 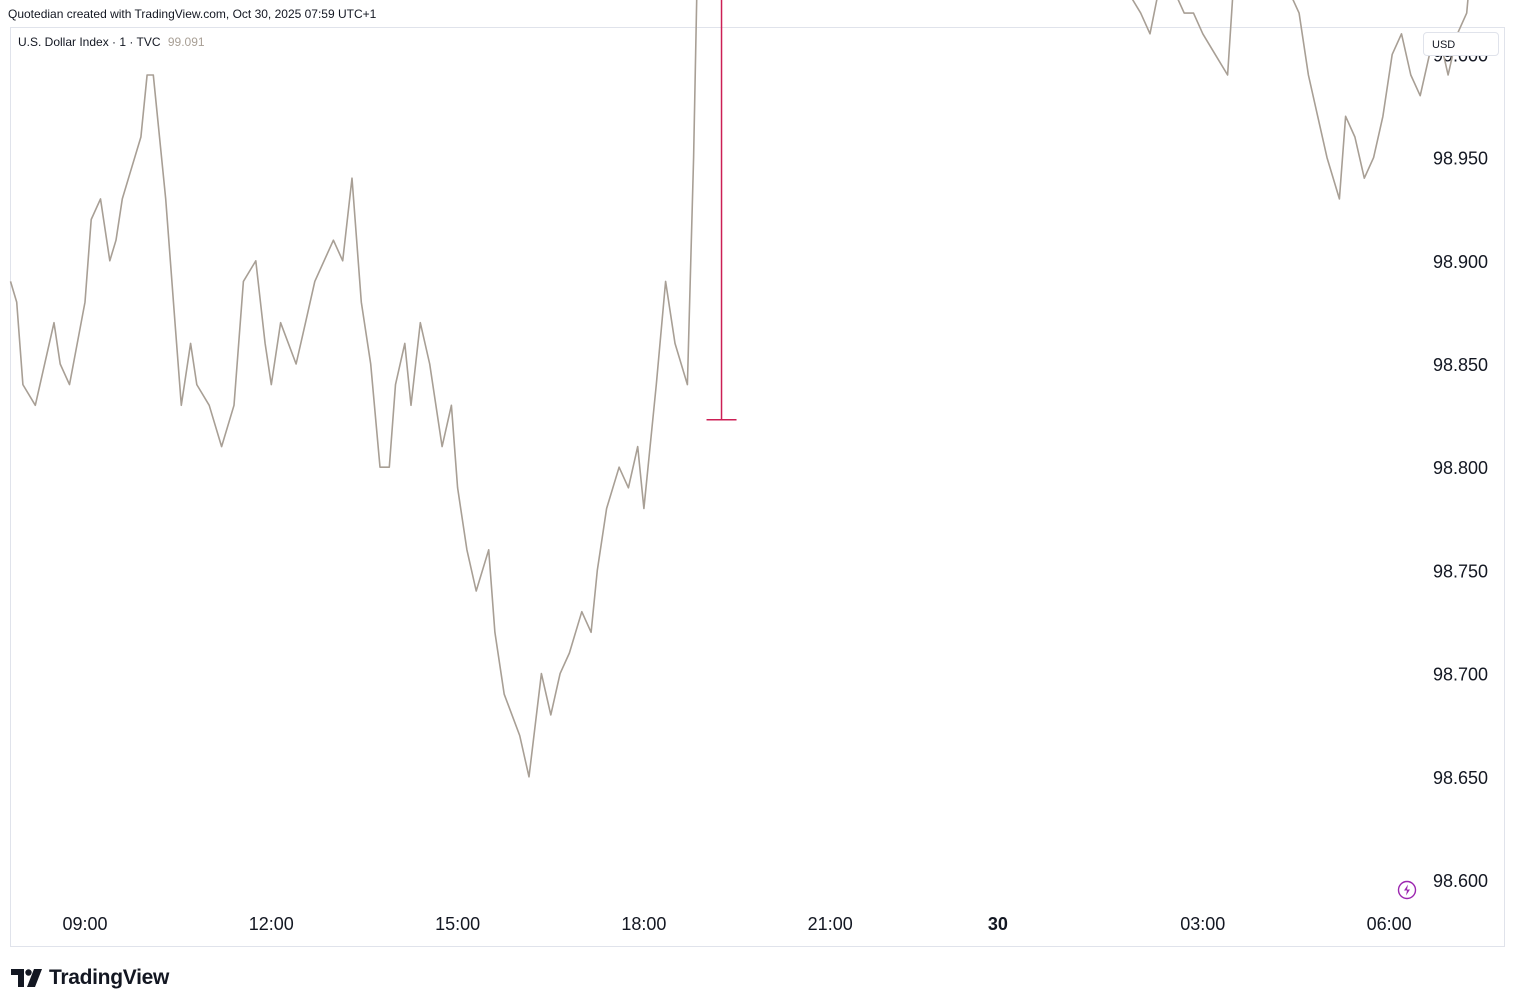 What do you see at coordinates (457, 924) in the screenshot?
I see `x-tick-label: 15:00` at bounding box center [457, 924].